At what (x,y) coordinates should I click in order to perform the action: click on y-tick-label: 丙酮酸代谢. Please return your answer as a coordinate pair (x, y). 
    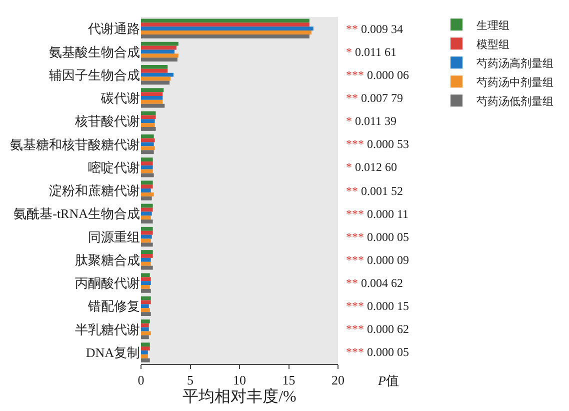
    Looking at the image, I should click on (107, 283).